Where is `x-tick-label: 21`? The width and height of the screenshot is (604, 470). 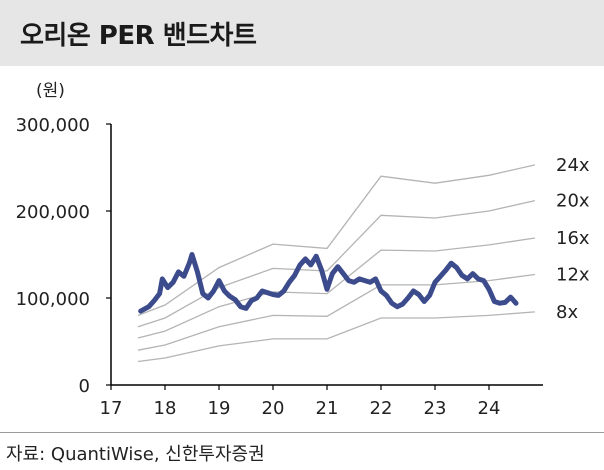 x-tick-label: 21 is located at coordinates (327, 408).